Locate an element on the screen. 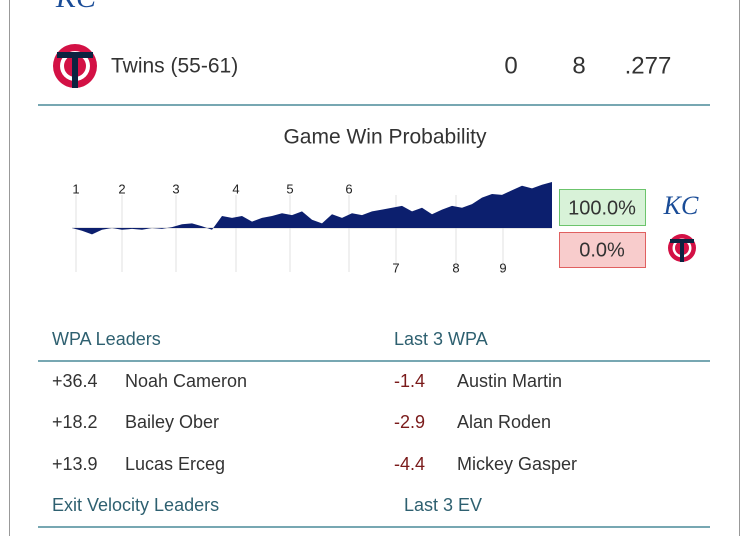 Image resolution: width=750 pixels, height=541 pixels. inning-label: 7 is located at coordinates (395, 267).